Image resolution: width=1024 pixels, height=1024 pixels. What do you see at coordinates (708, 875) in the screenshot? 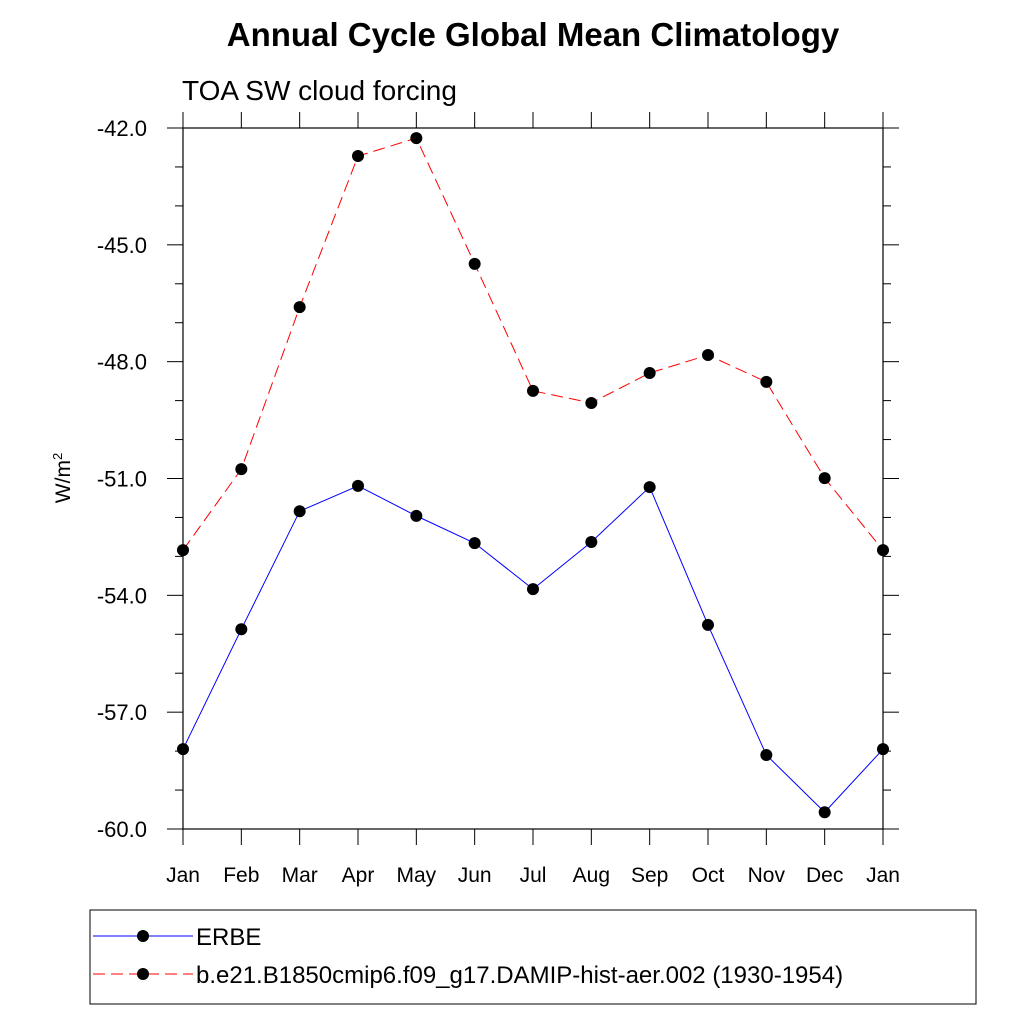
I see `x-tick-label: Oct` at bounding box center [708, 875].